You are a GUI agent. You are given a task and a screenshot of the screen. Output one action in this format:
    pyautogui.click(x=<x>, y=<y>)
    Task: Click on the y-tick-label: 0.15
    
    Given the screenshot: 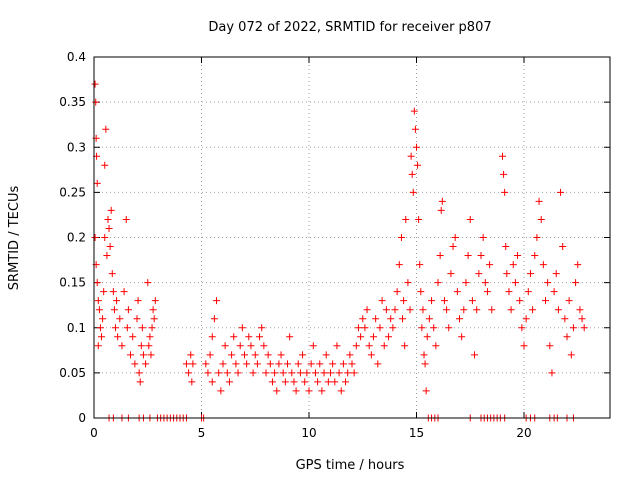 What is the action you would take?
    pyautogui.click(x=72, y=283)
    